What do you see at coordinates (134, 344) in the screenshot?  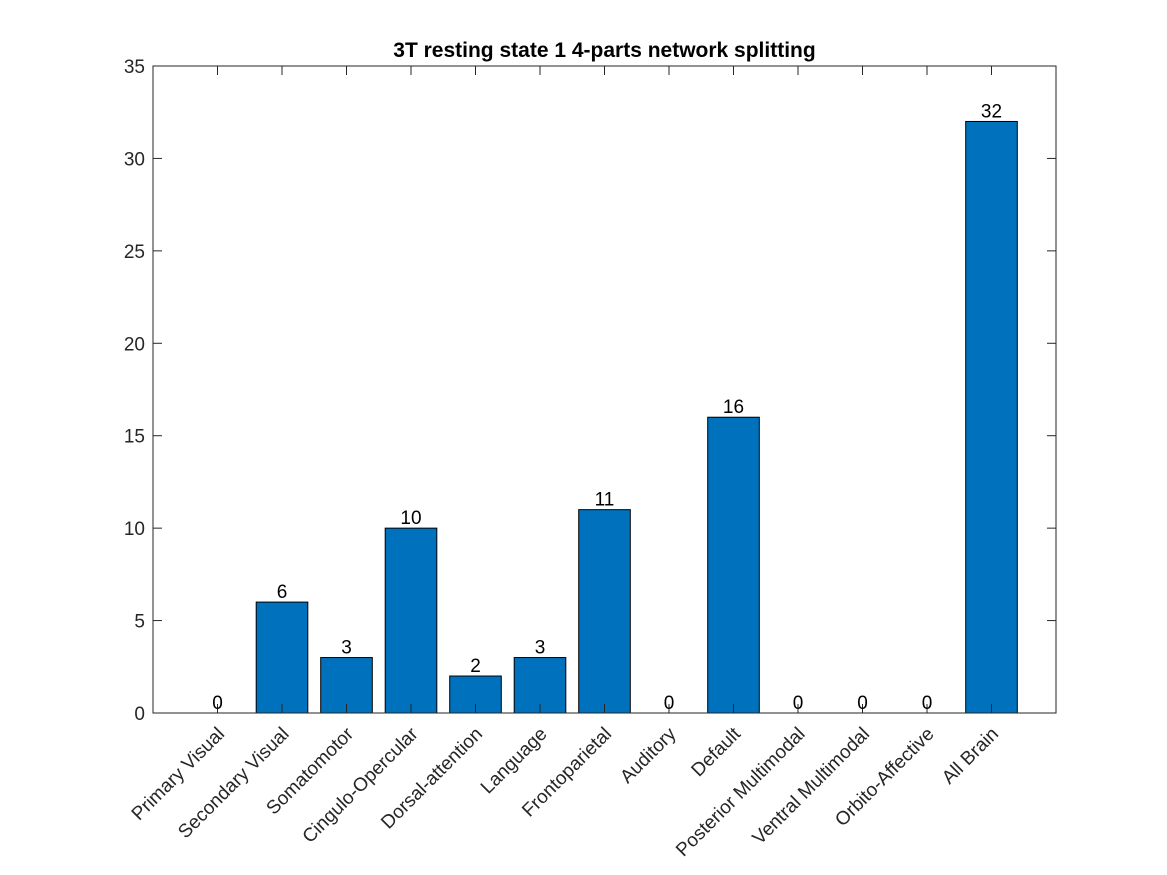 I see `y-tick-label-4: 20` at bounding box center [134, 344].